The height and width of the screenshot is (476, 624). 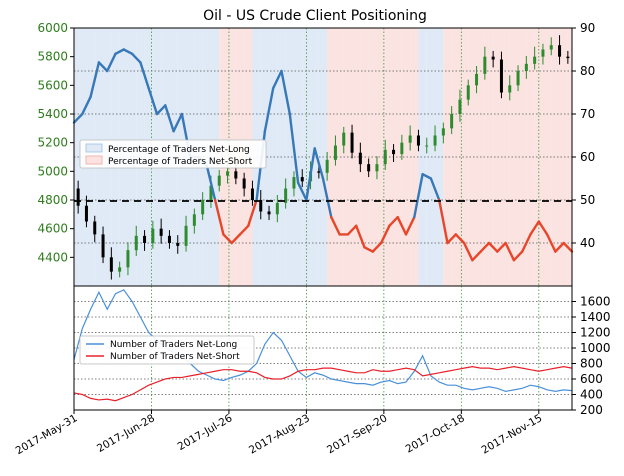 I want to click on price-tick-label: 4600, so click(x=52, y=229).